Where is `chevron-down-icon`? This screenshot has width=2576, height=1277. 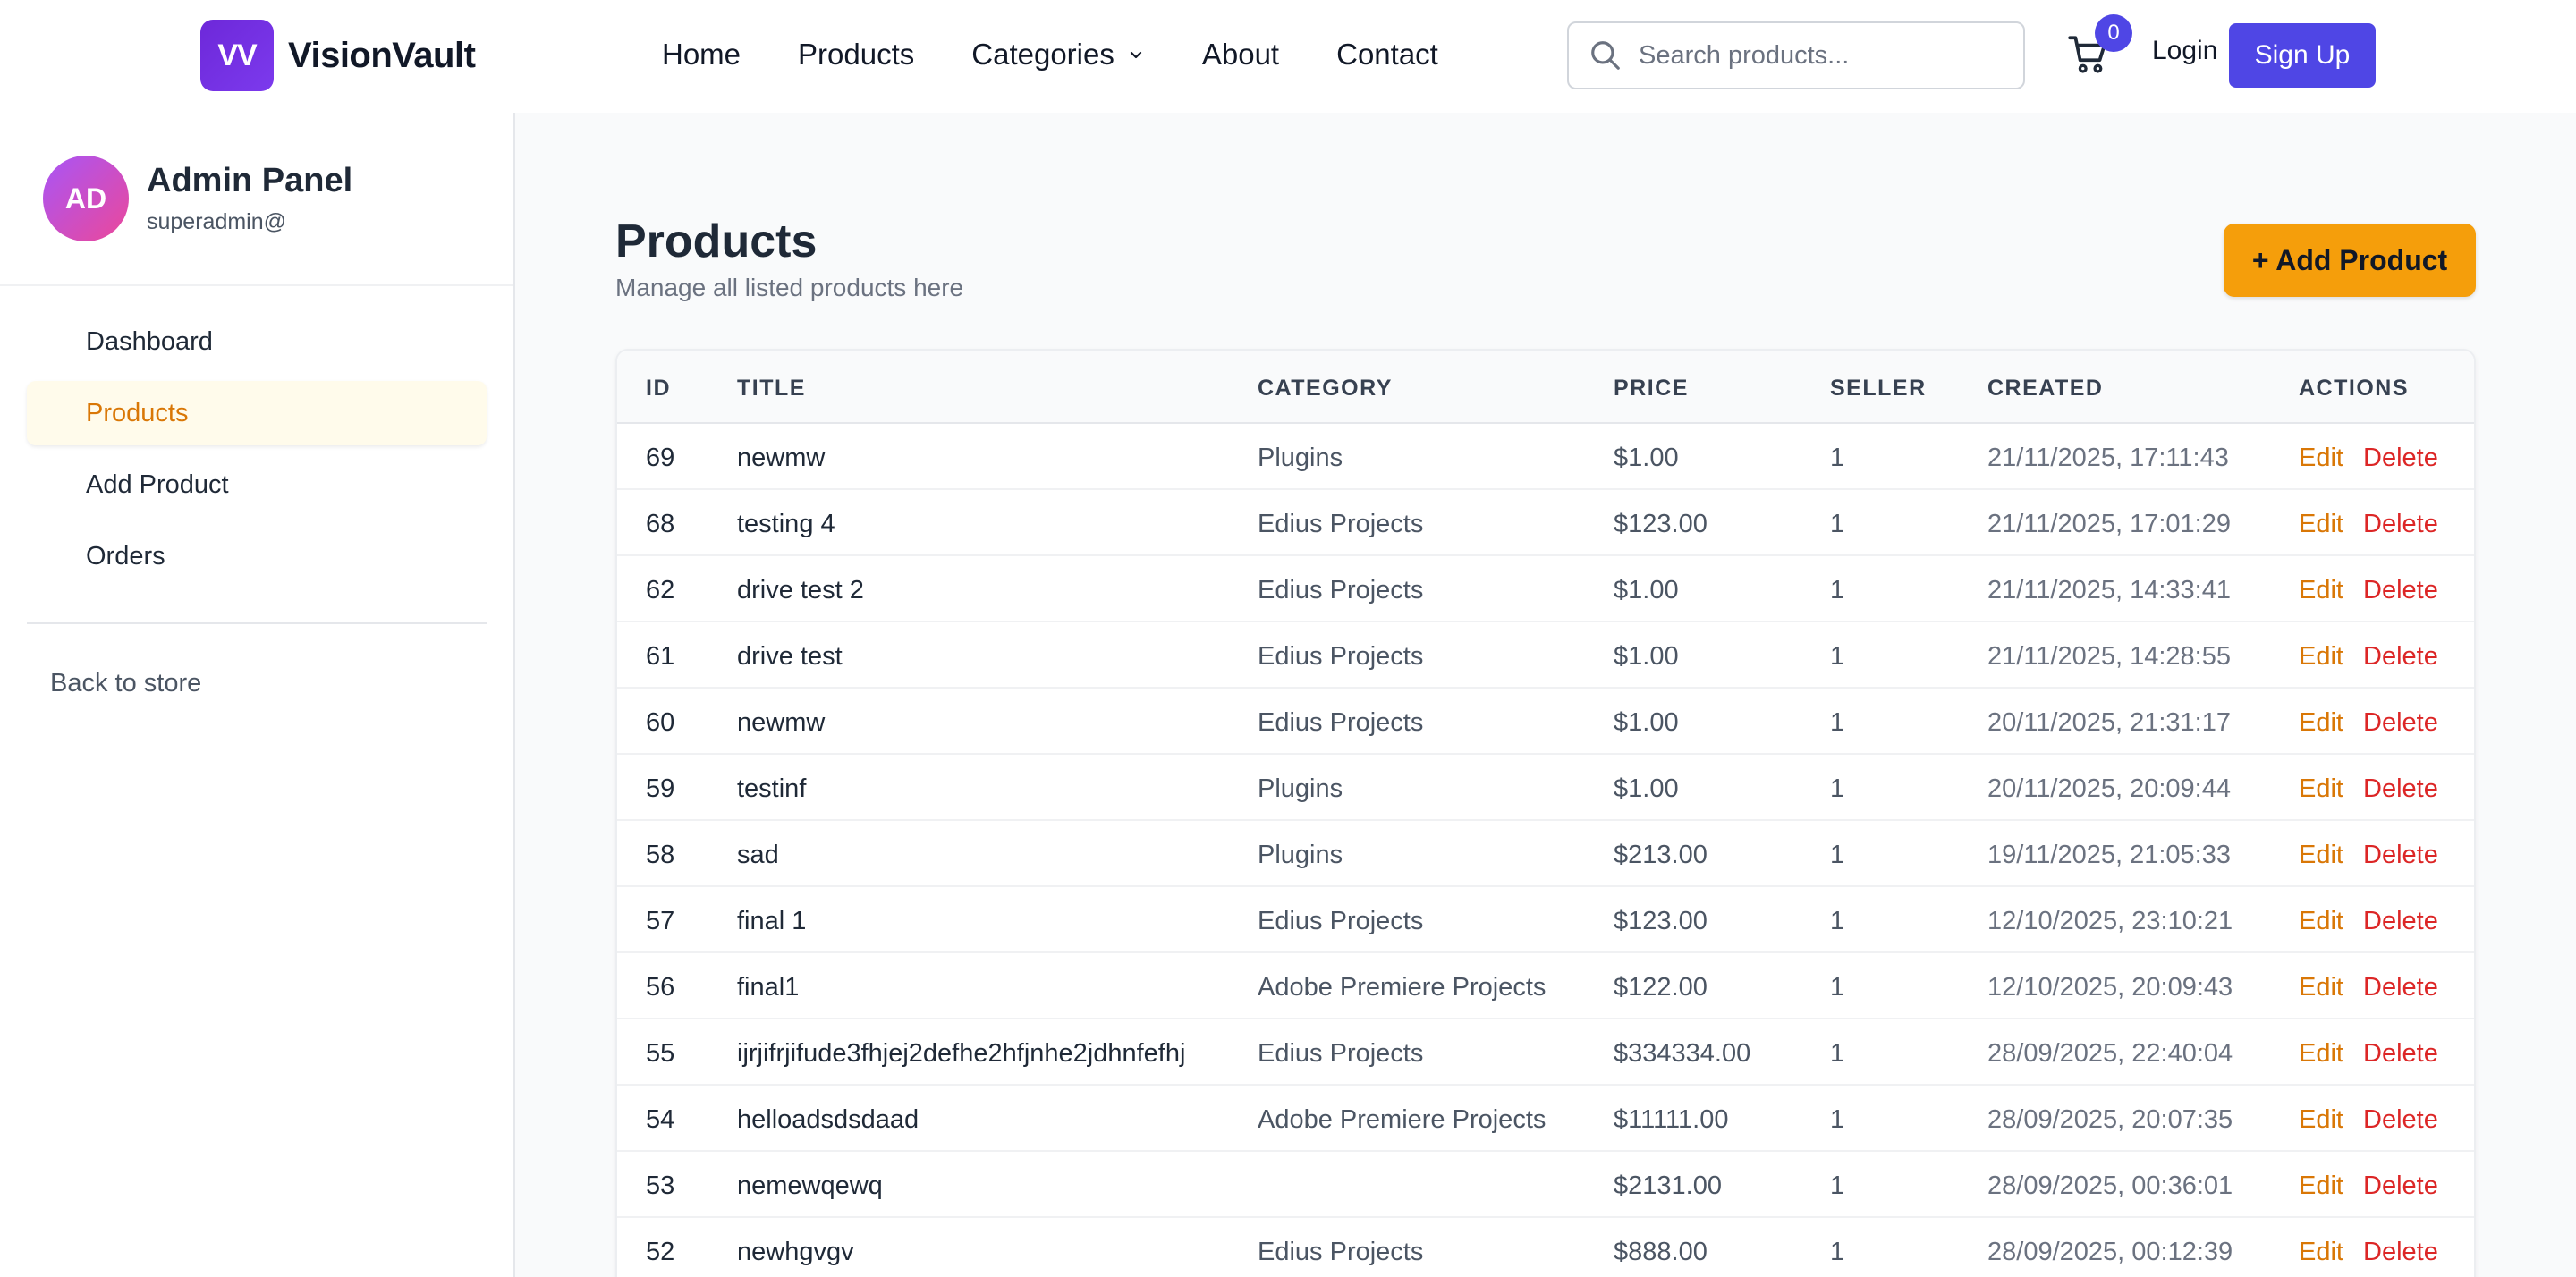 chevron-down-icon is located at coordinates (1135, 55).